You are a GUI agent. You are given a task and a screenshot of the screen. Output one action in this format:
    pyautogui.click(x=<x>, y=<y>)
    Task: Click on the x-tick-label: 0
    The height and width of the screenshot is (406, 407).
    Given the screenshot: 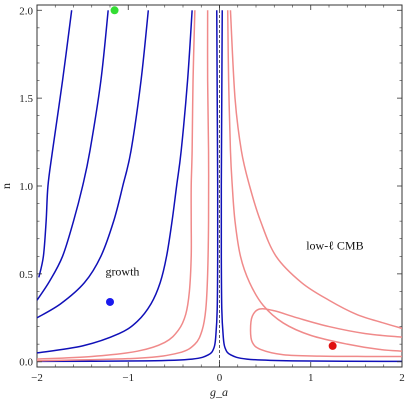 What is the action you would take?
    pyautogui.click(x=220, y=378)
    